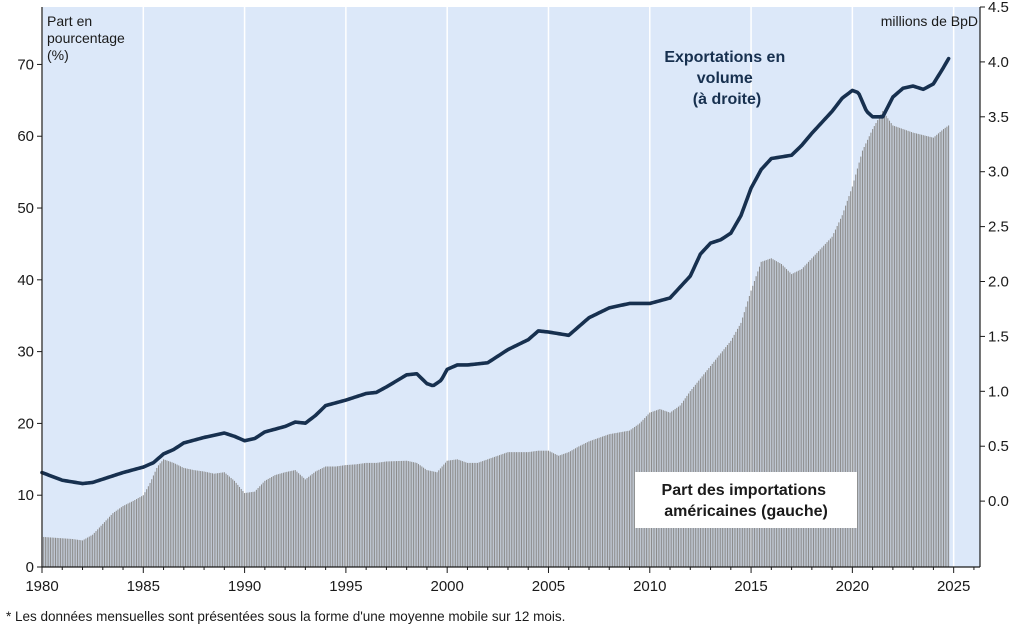  I want to click on x-tick-2020: 2020, so click(852, 586).